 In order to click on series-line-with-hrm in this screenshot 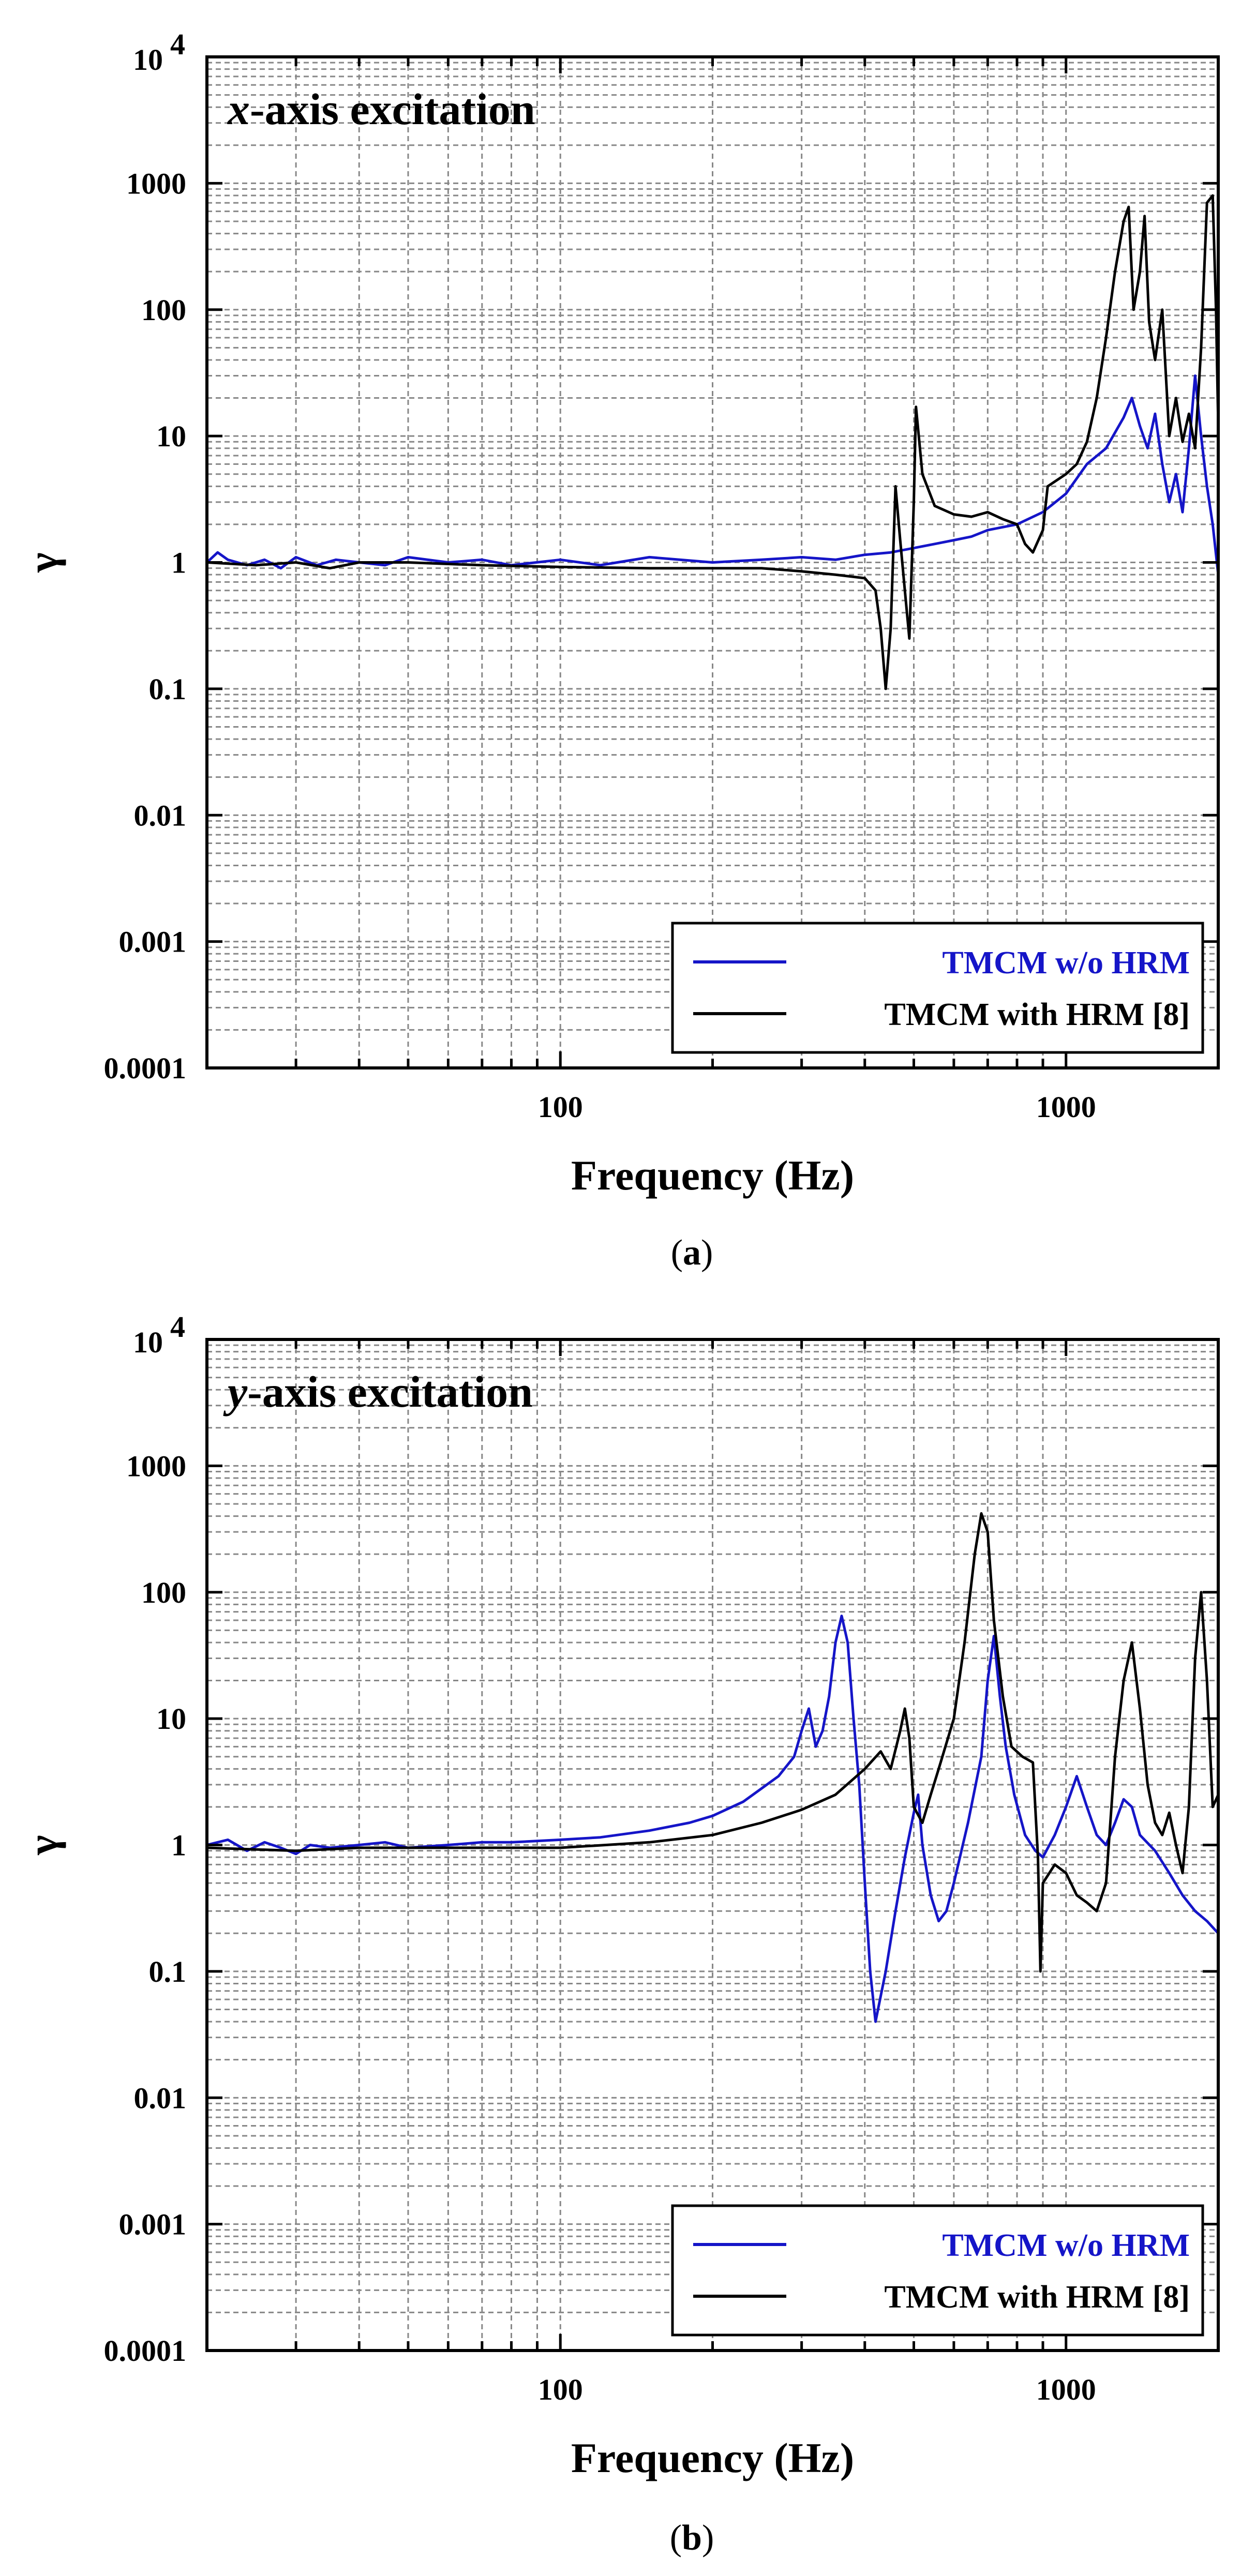, I will do `click(713, 1742)`.